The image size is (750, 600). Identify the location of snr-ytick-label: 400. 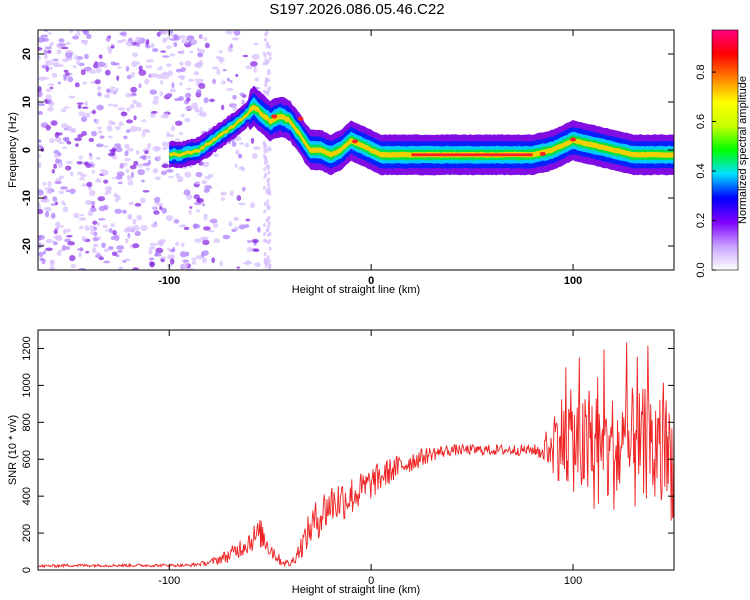
(27, 496).